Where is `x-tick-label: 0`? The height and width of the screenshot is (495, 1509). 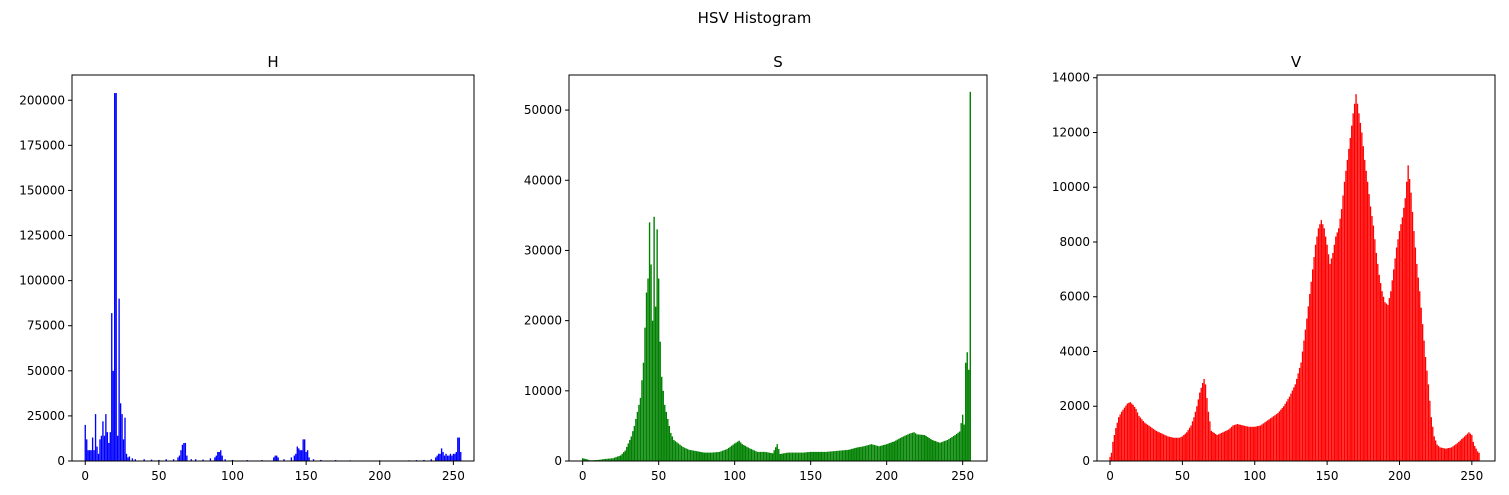 x-tick-label: 0 is located at coordinates (583, 476).